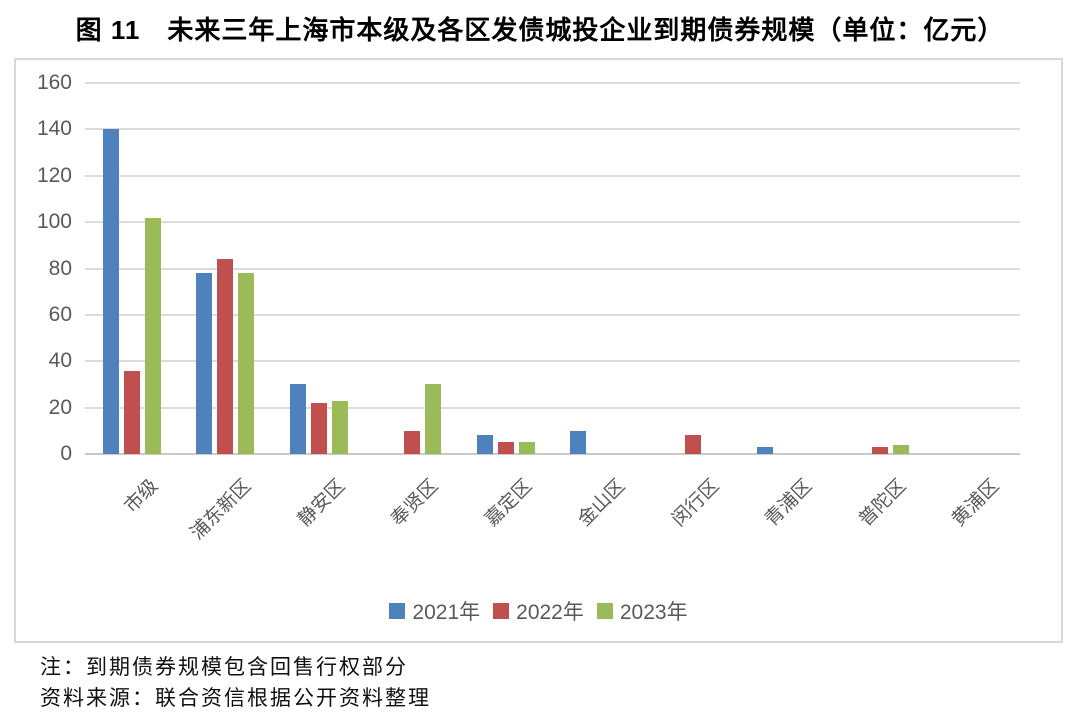  What do you see at coordinates (54, 129) in the screenshot?
I see `y-tick-label-140: 140` at bounding box center [54, 129].